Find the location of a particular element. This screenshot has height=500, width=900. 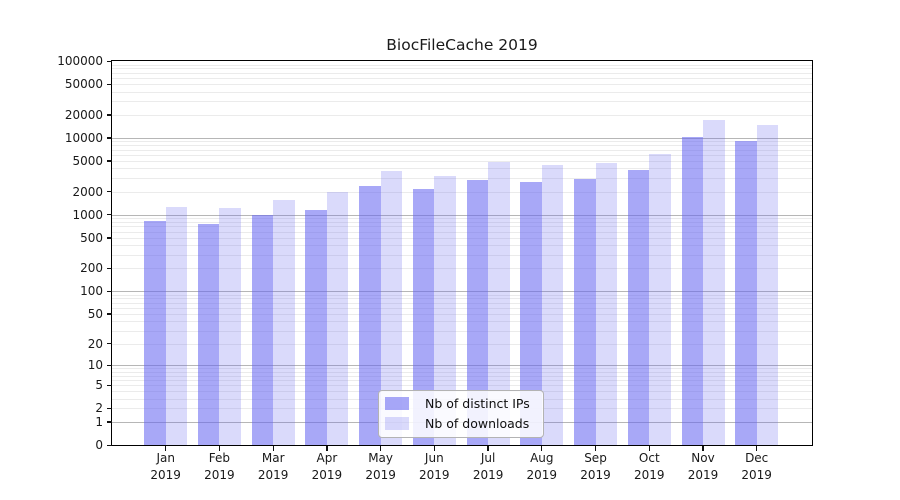

chart-title: BiocFileCache 2019 is located at coordinates (462, 45).